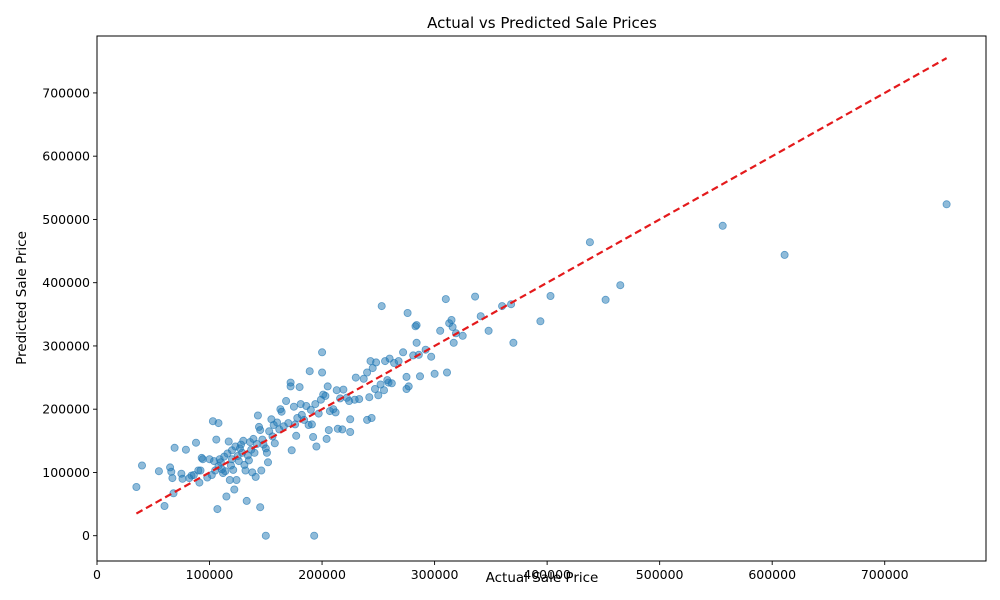  Describe the element at coordinates (86, 535) in the screenshot. I see `y-tick-label: 0` at that location.